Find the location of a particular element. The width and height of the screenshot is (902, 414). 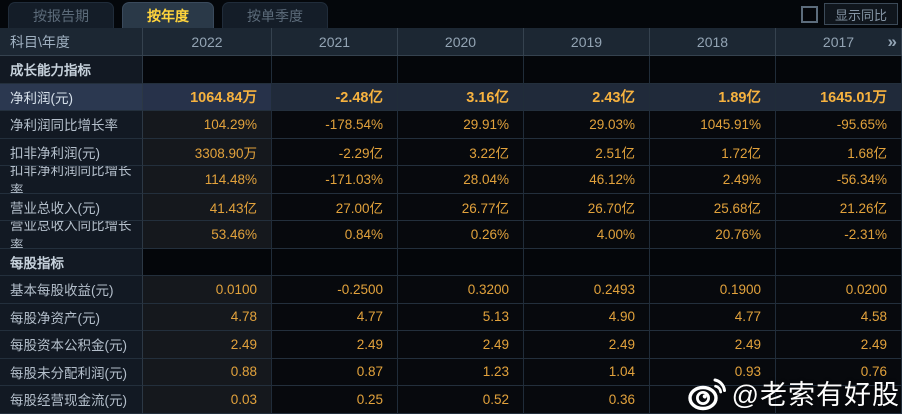

tab-by-single-quarter: 按单季度 is located at coordinates (275, 15).